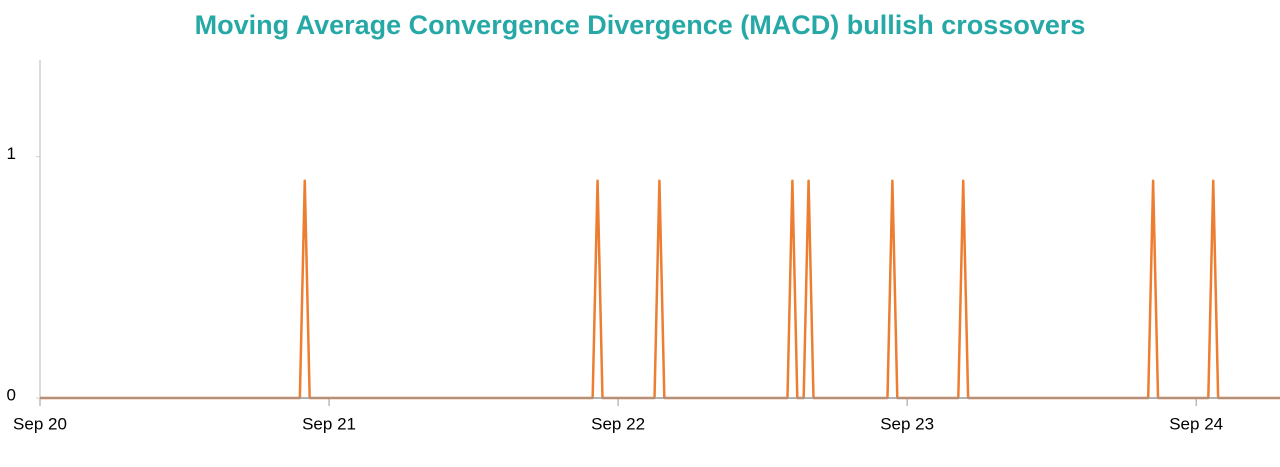 The width and height of the screenshot is (1280, 467). I want to click on x-tick-label: Sep 20, so click(40, 423).